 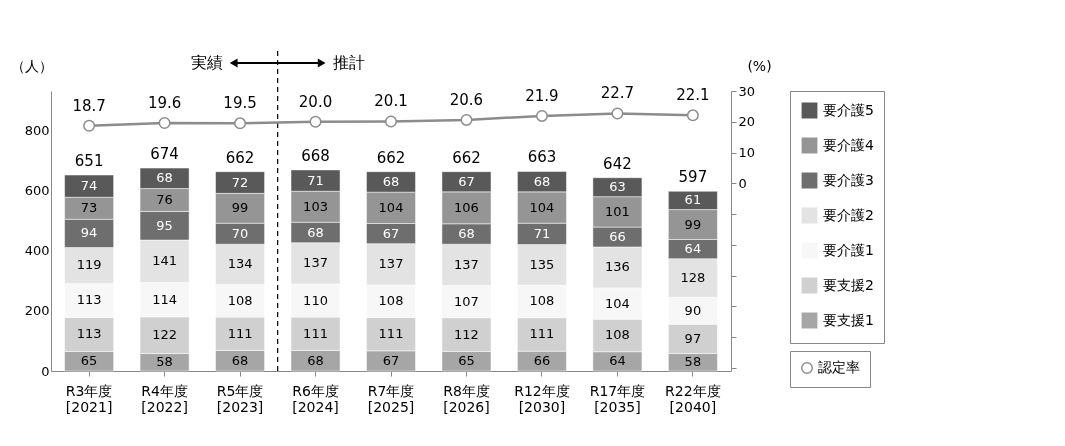 What do you see at coordinates (89, 186) in the screenshot?
I see `data-label: 74` at bounding box center [89, 186].